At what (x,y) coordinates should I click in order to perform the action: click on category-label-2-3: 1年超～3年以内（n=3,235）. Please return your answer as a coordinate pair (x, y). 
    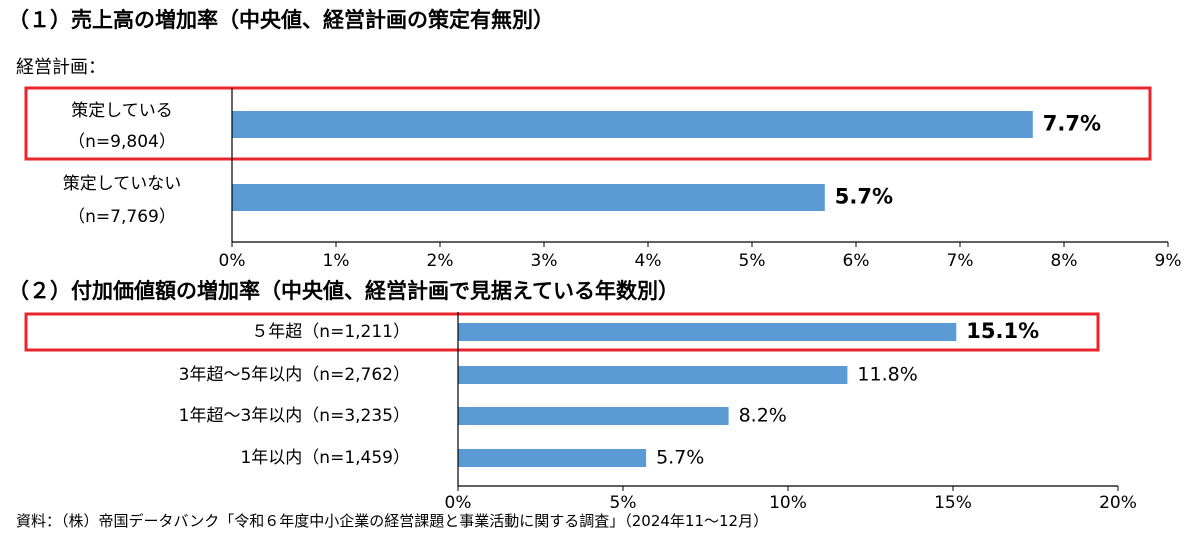
    Looking at the image, I should click on (294, 416).